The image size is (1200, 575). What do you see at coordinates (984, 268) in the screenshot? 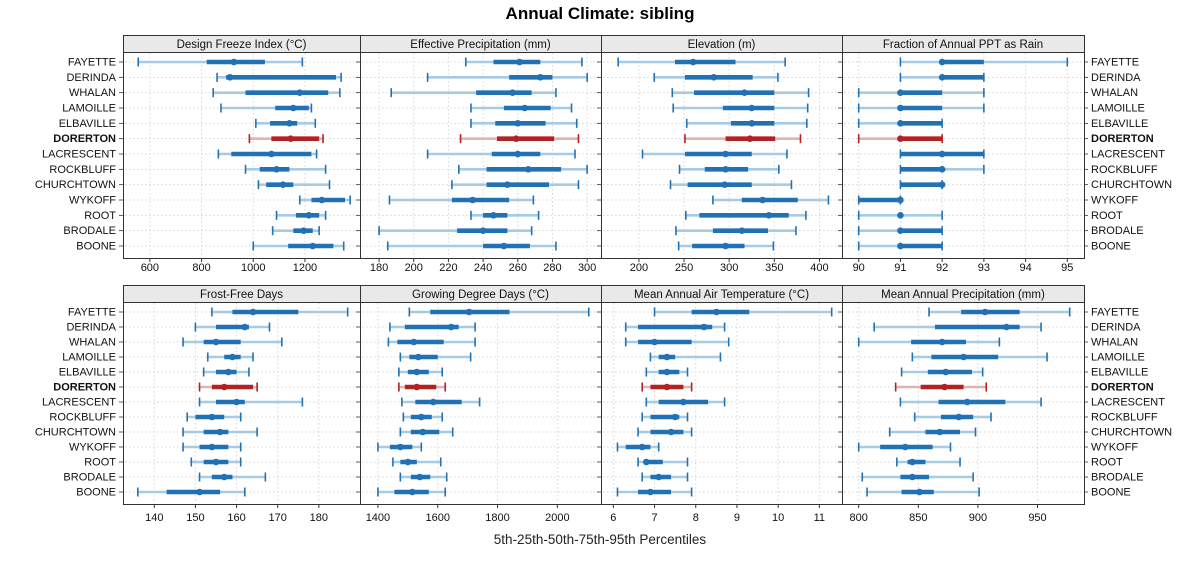
I see `x-tick-label: 93` at bounding box center [984, 268].